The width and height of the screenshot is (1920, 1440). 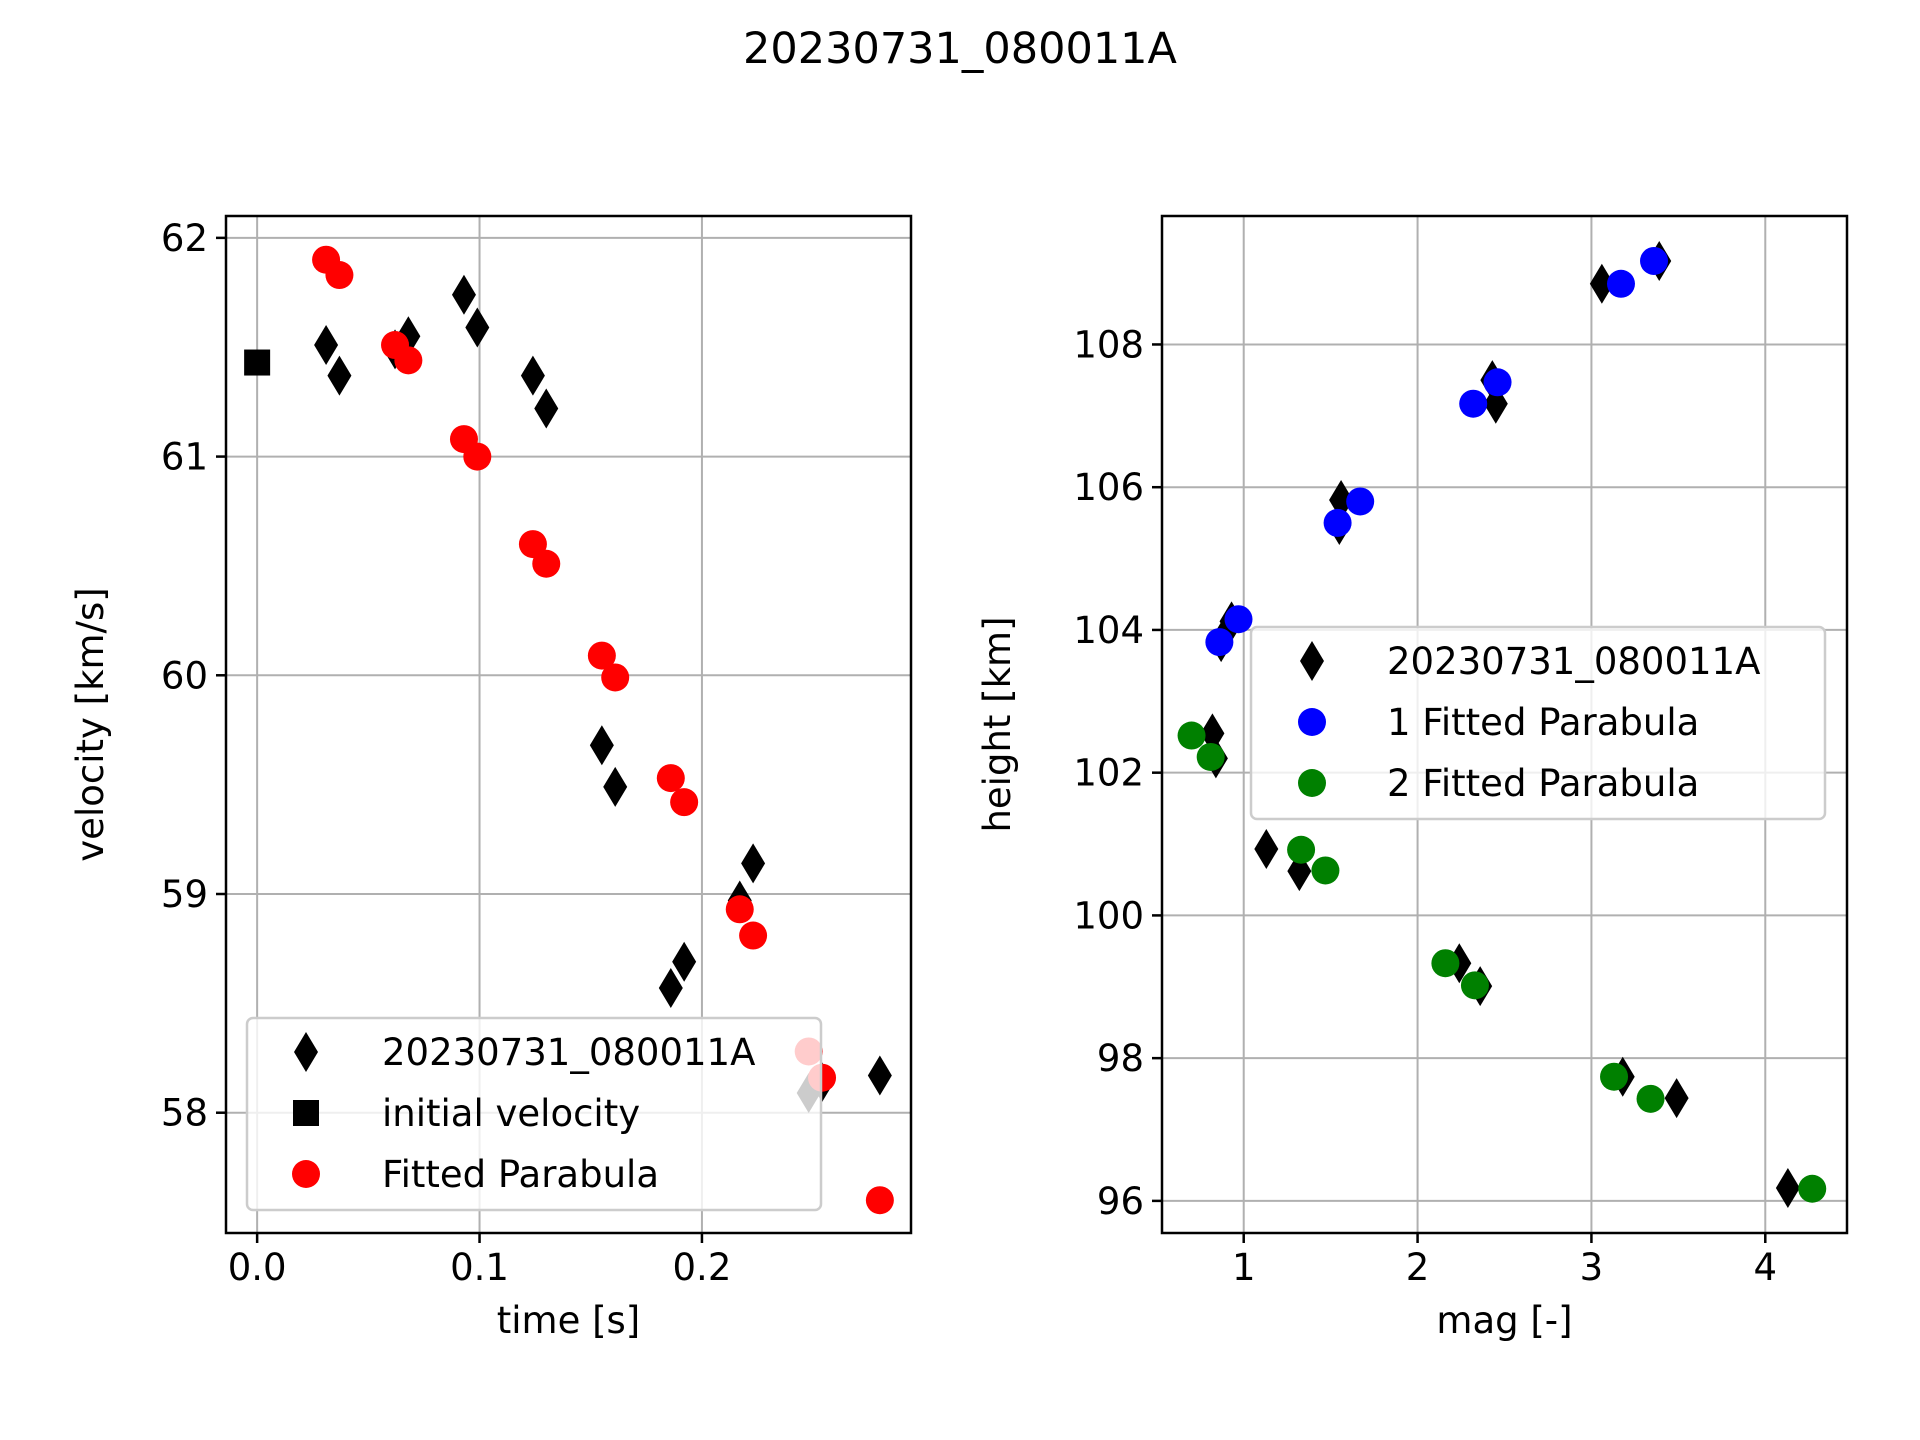 I want to click on y-tick-label: 98, so click(x=1120, y=1058).